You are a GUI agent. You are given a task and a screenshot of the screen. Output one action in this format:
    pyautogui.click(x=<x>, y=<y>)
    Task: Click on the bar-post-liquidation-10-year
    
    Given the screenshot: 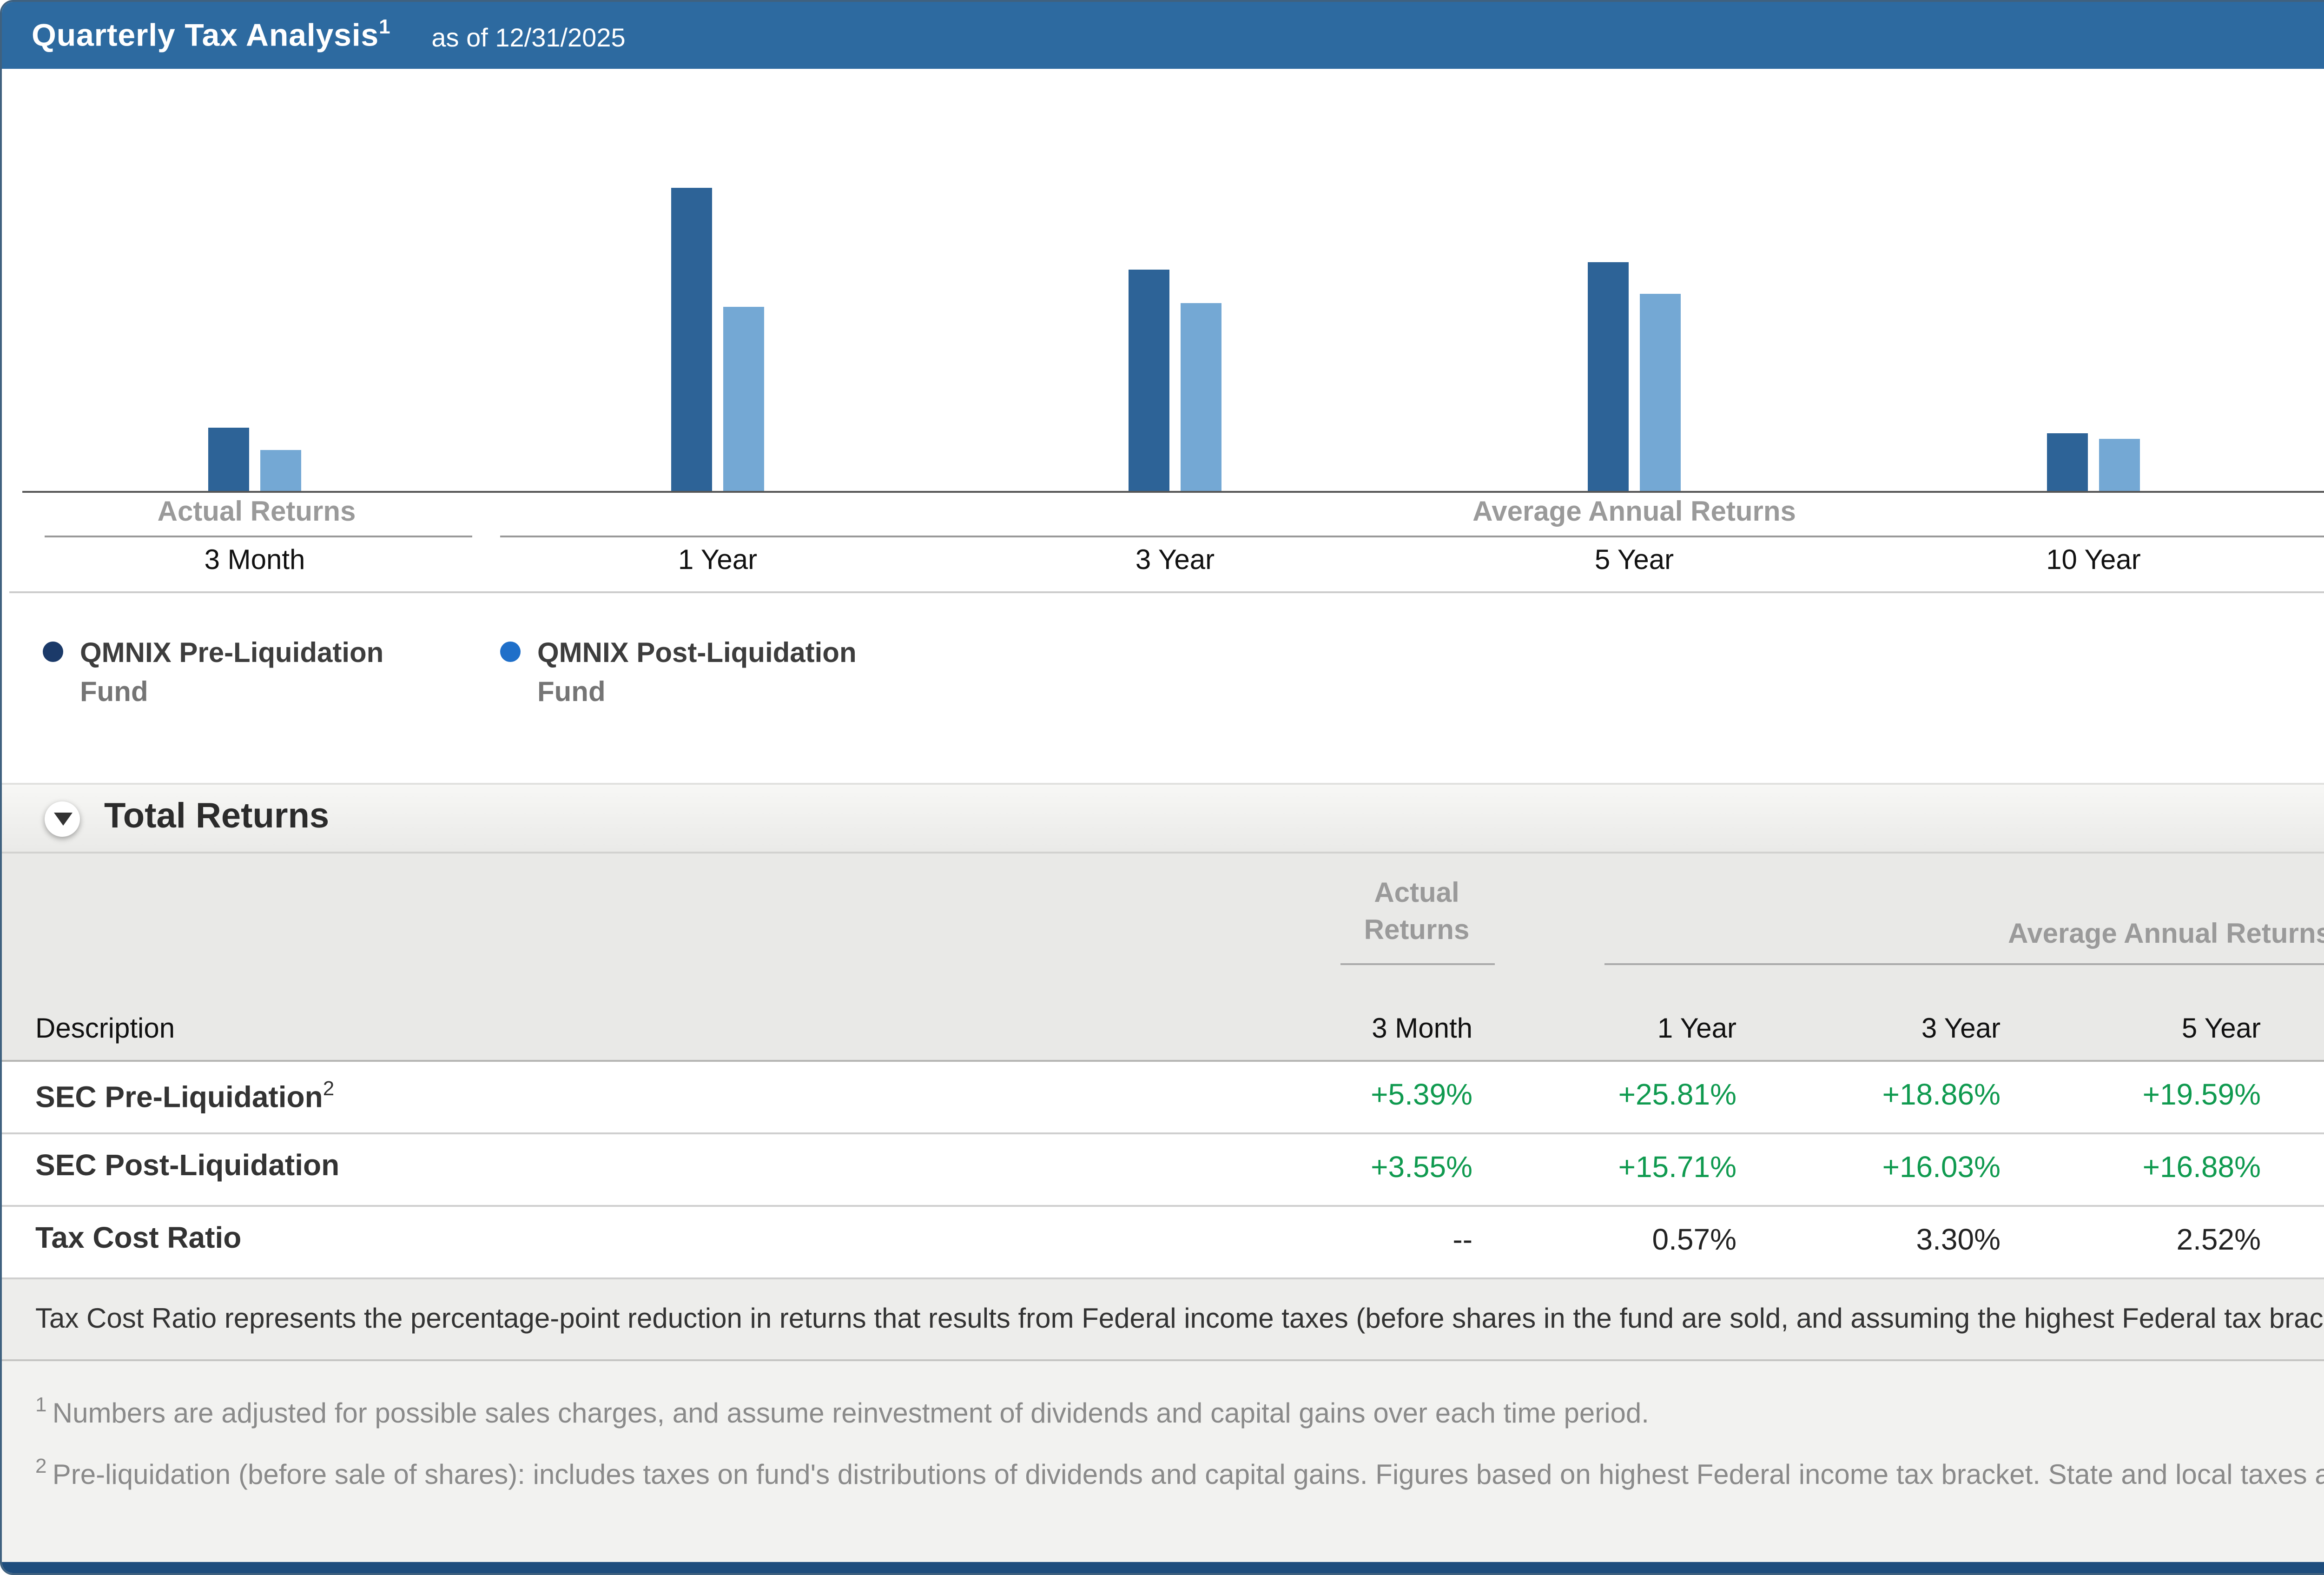 What is the action you would take?
    pyautogui.click(x=2119, y=465)
    